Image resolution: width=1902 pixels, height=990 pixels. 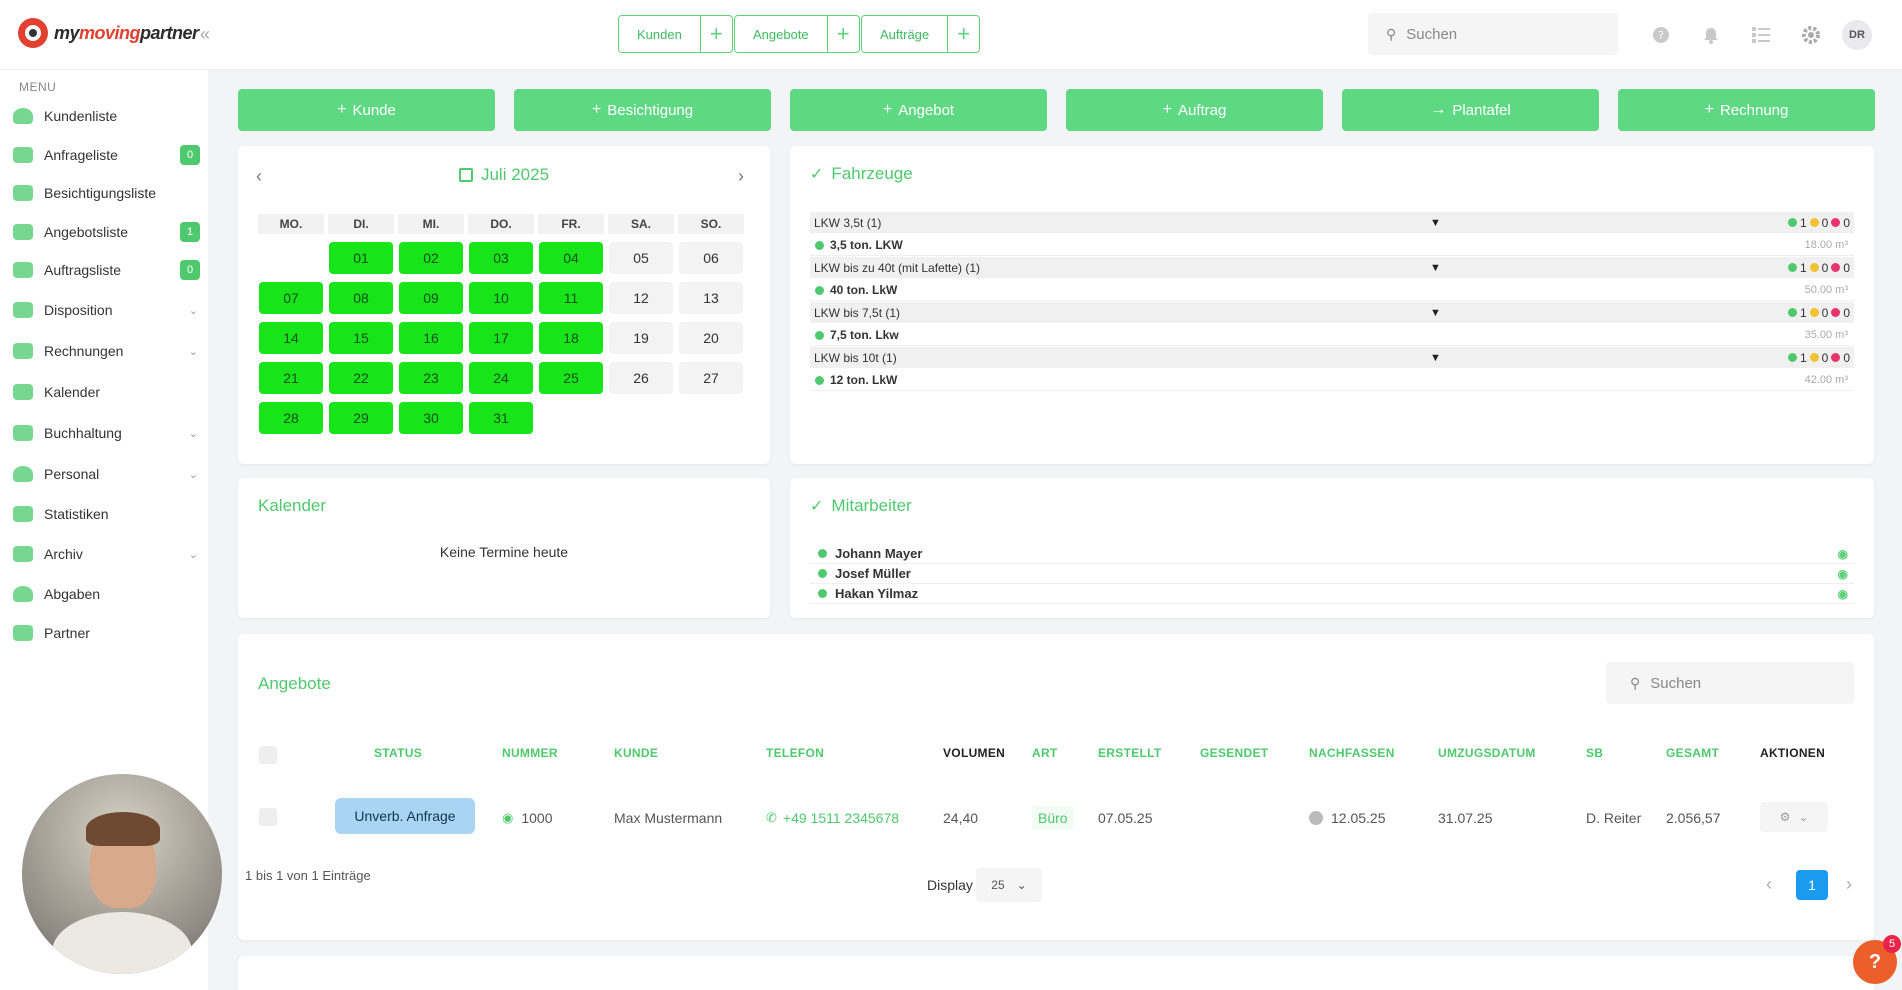 I want to click on plantafel-button: → Plantafel, so click(x=1470, y=110).